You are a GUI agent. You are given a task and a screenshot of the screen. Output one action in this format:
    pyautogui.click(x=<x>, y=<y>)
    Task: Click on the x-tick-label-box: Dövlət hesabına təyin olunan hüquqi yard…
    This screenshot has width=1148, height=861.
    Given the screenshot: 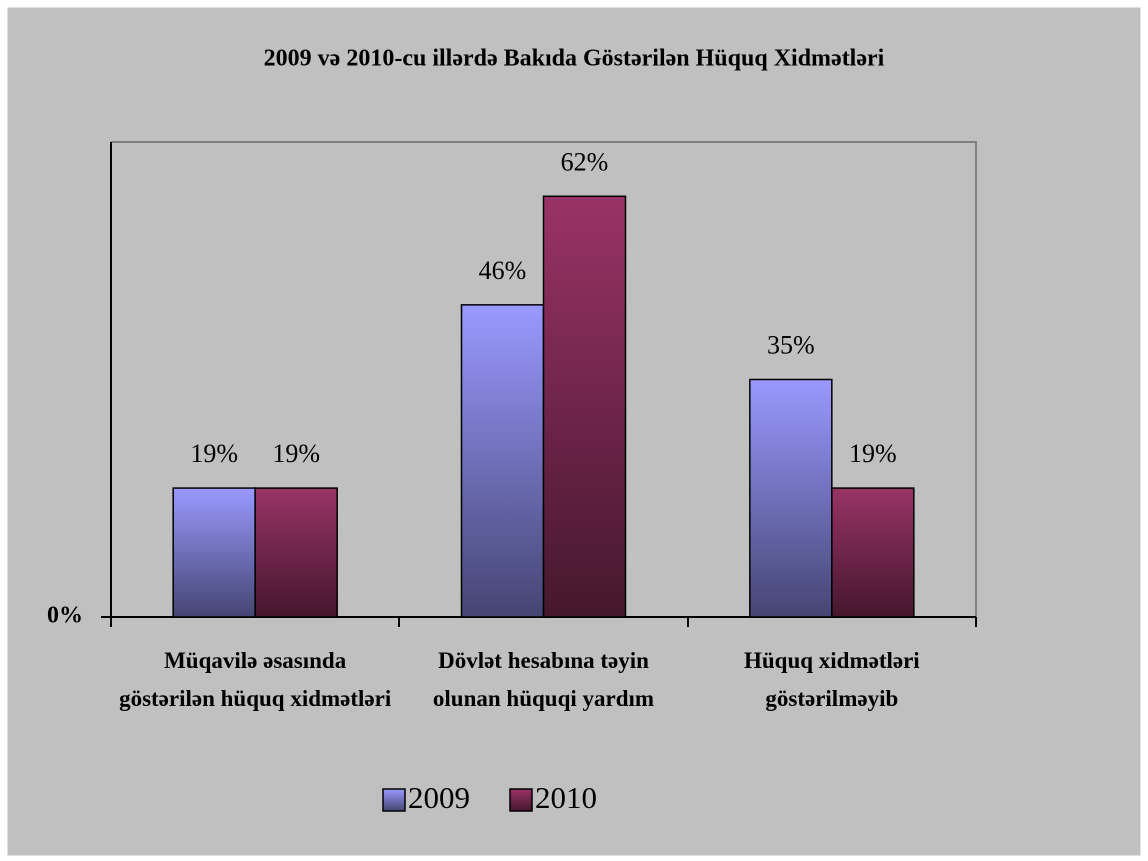 What is the action you would take?
    pyautogui.click(x=543, y=679)
    